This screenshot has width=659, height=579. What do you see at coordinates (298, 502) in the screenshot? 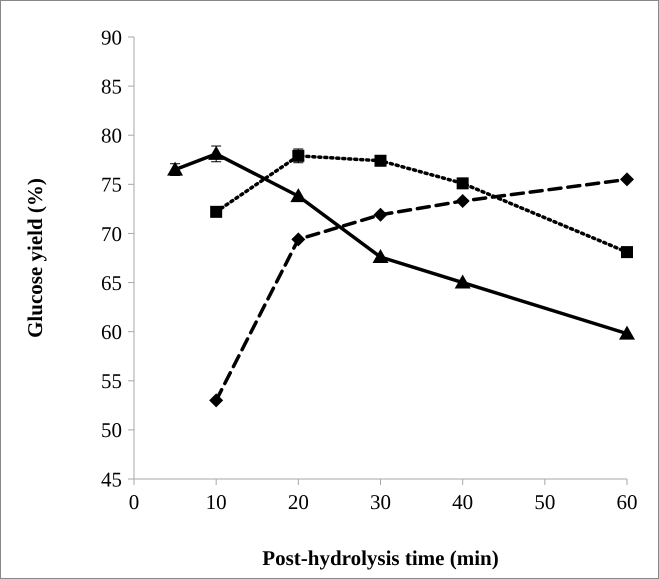
I see `x-tick-label: 20` at bounding box center [298, 502].